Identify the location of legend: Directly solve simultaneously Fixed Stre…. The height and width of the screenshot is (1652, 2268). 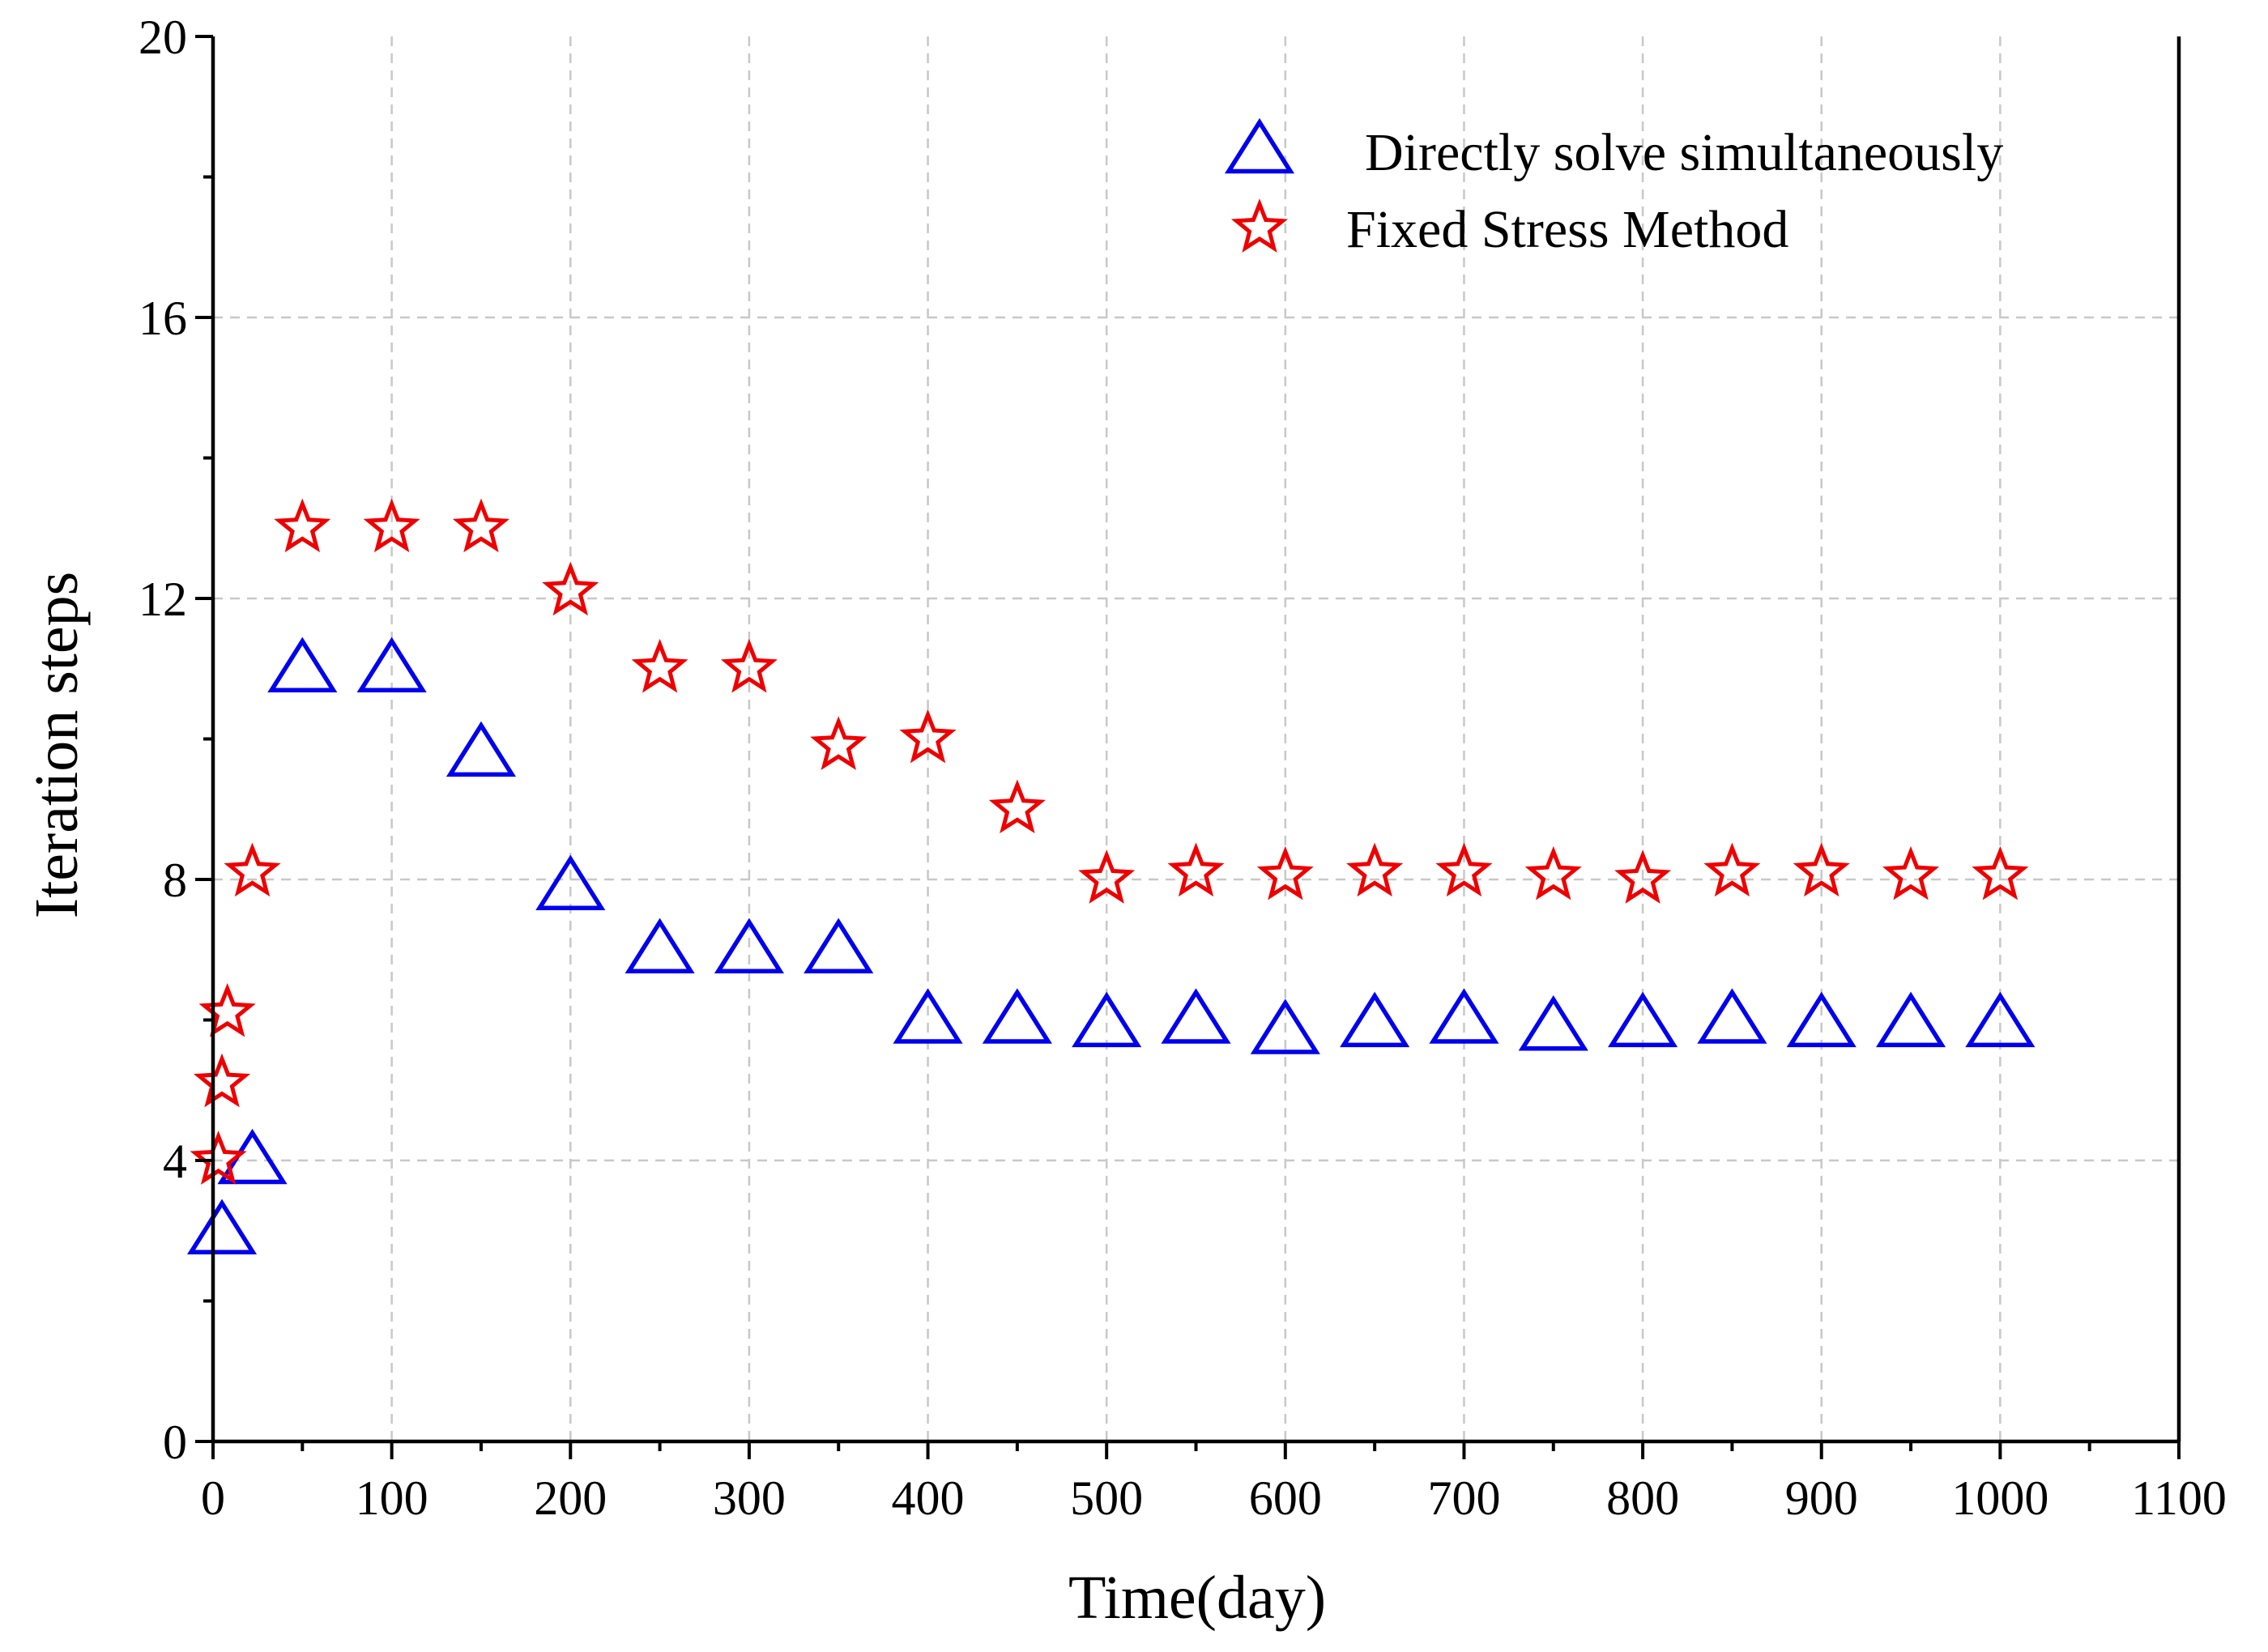
(1613, 188).